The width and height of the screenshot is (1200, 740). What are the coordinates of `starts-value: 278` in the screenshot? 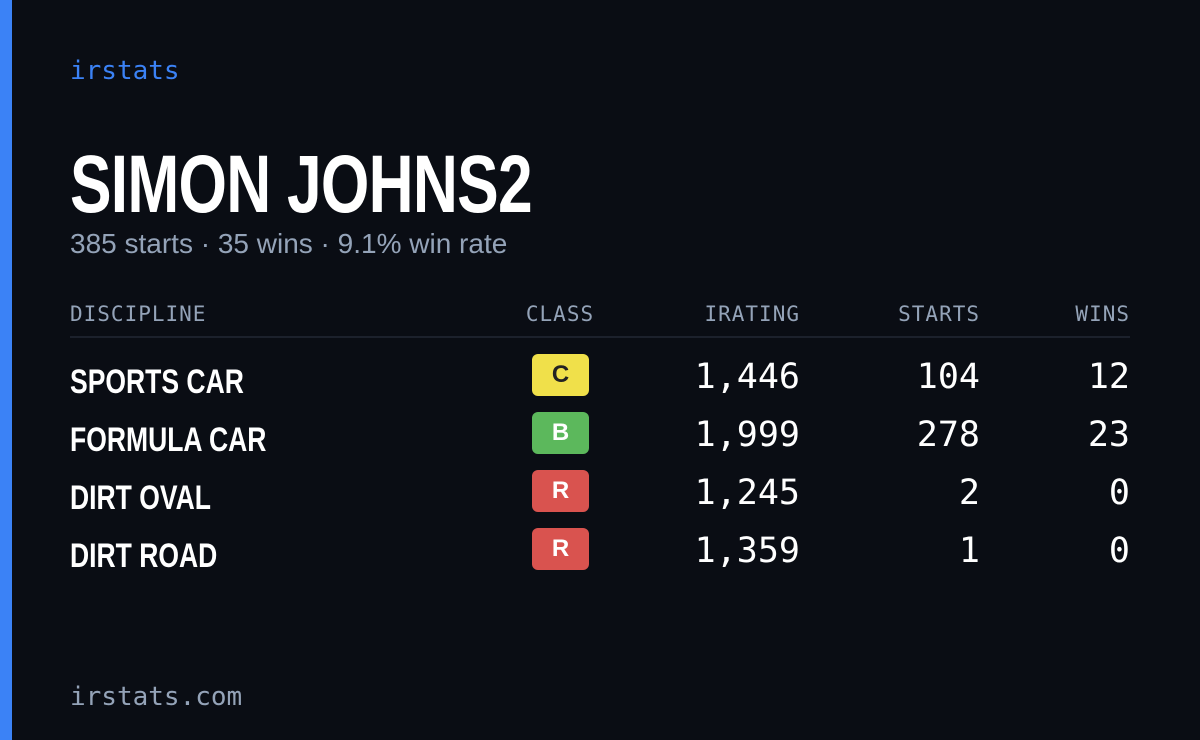 It's located at (948, 435).